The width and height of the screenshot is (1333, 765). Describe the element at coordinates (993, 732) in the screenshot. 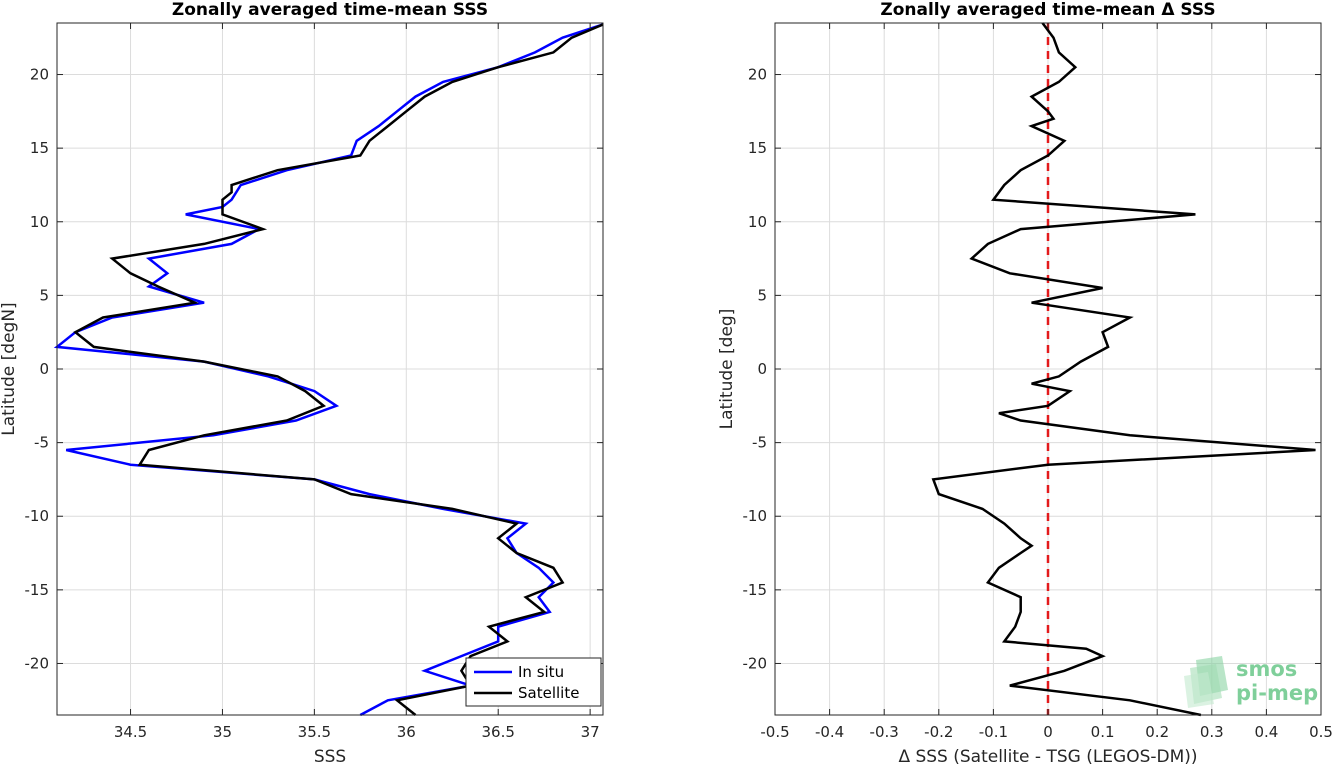

I see `x-tick-label: -0.1` at that location.